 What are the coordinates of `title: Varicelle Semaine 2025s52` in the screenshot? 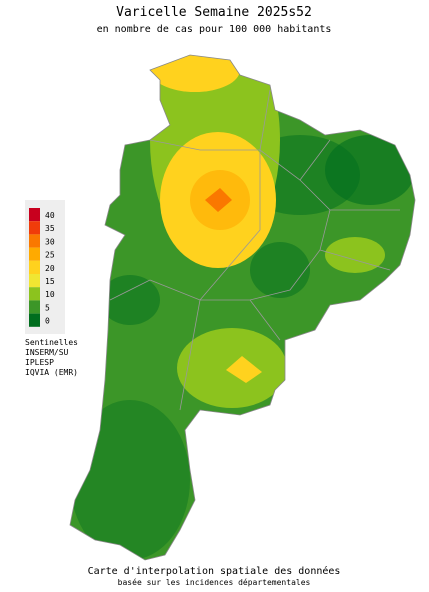 It's located at (214, 12).